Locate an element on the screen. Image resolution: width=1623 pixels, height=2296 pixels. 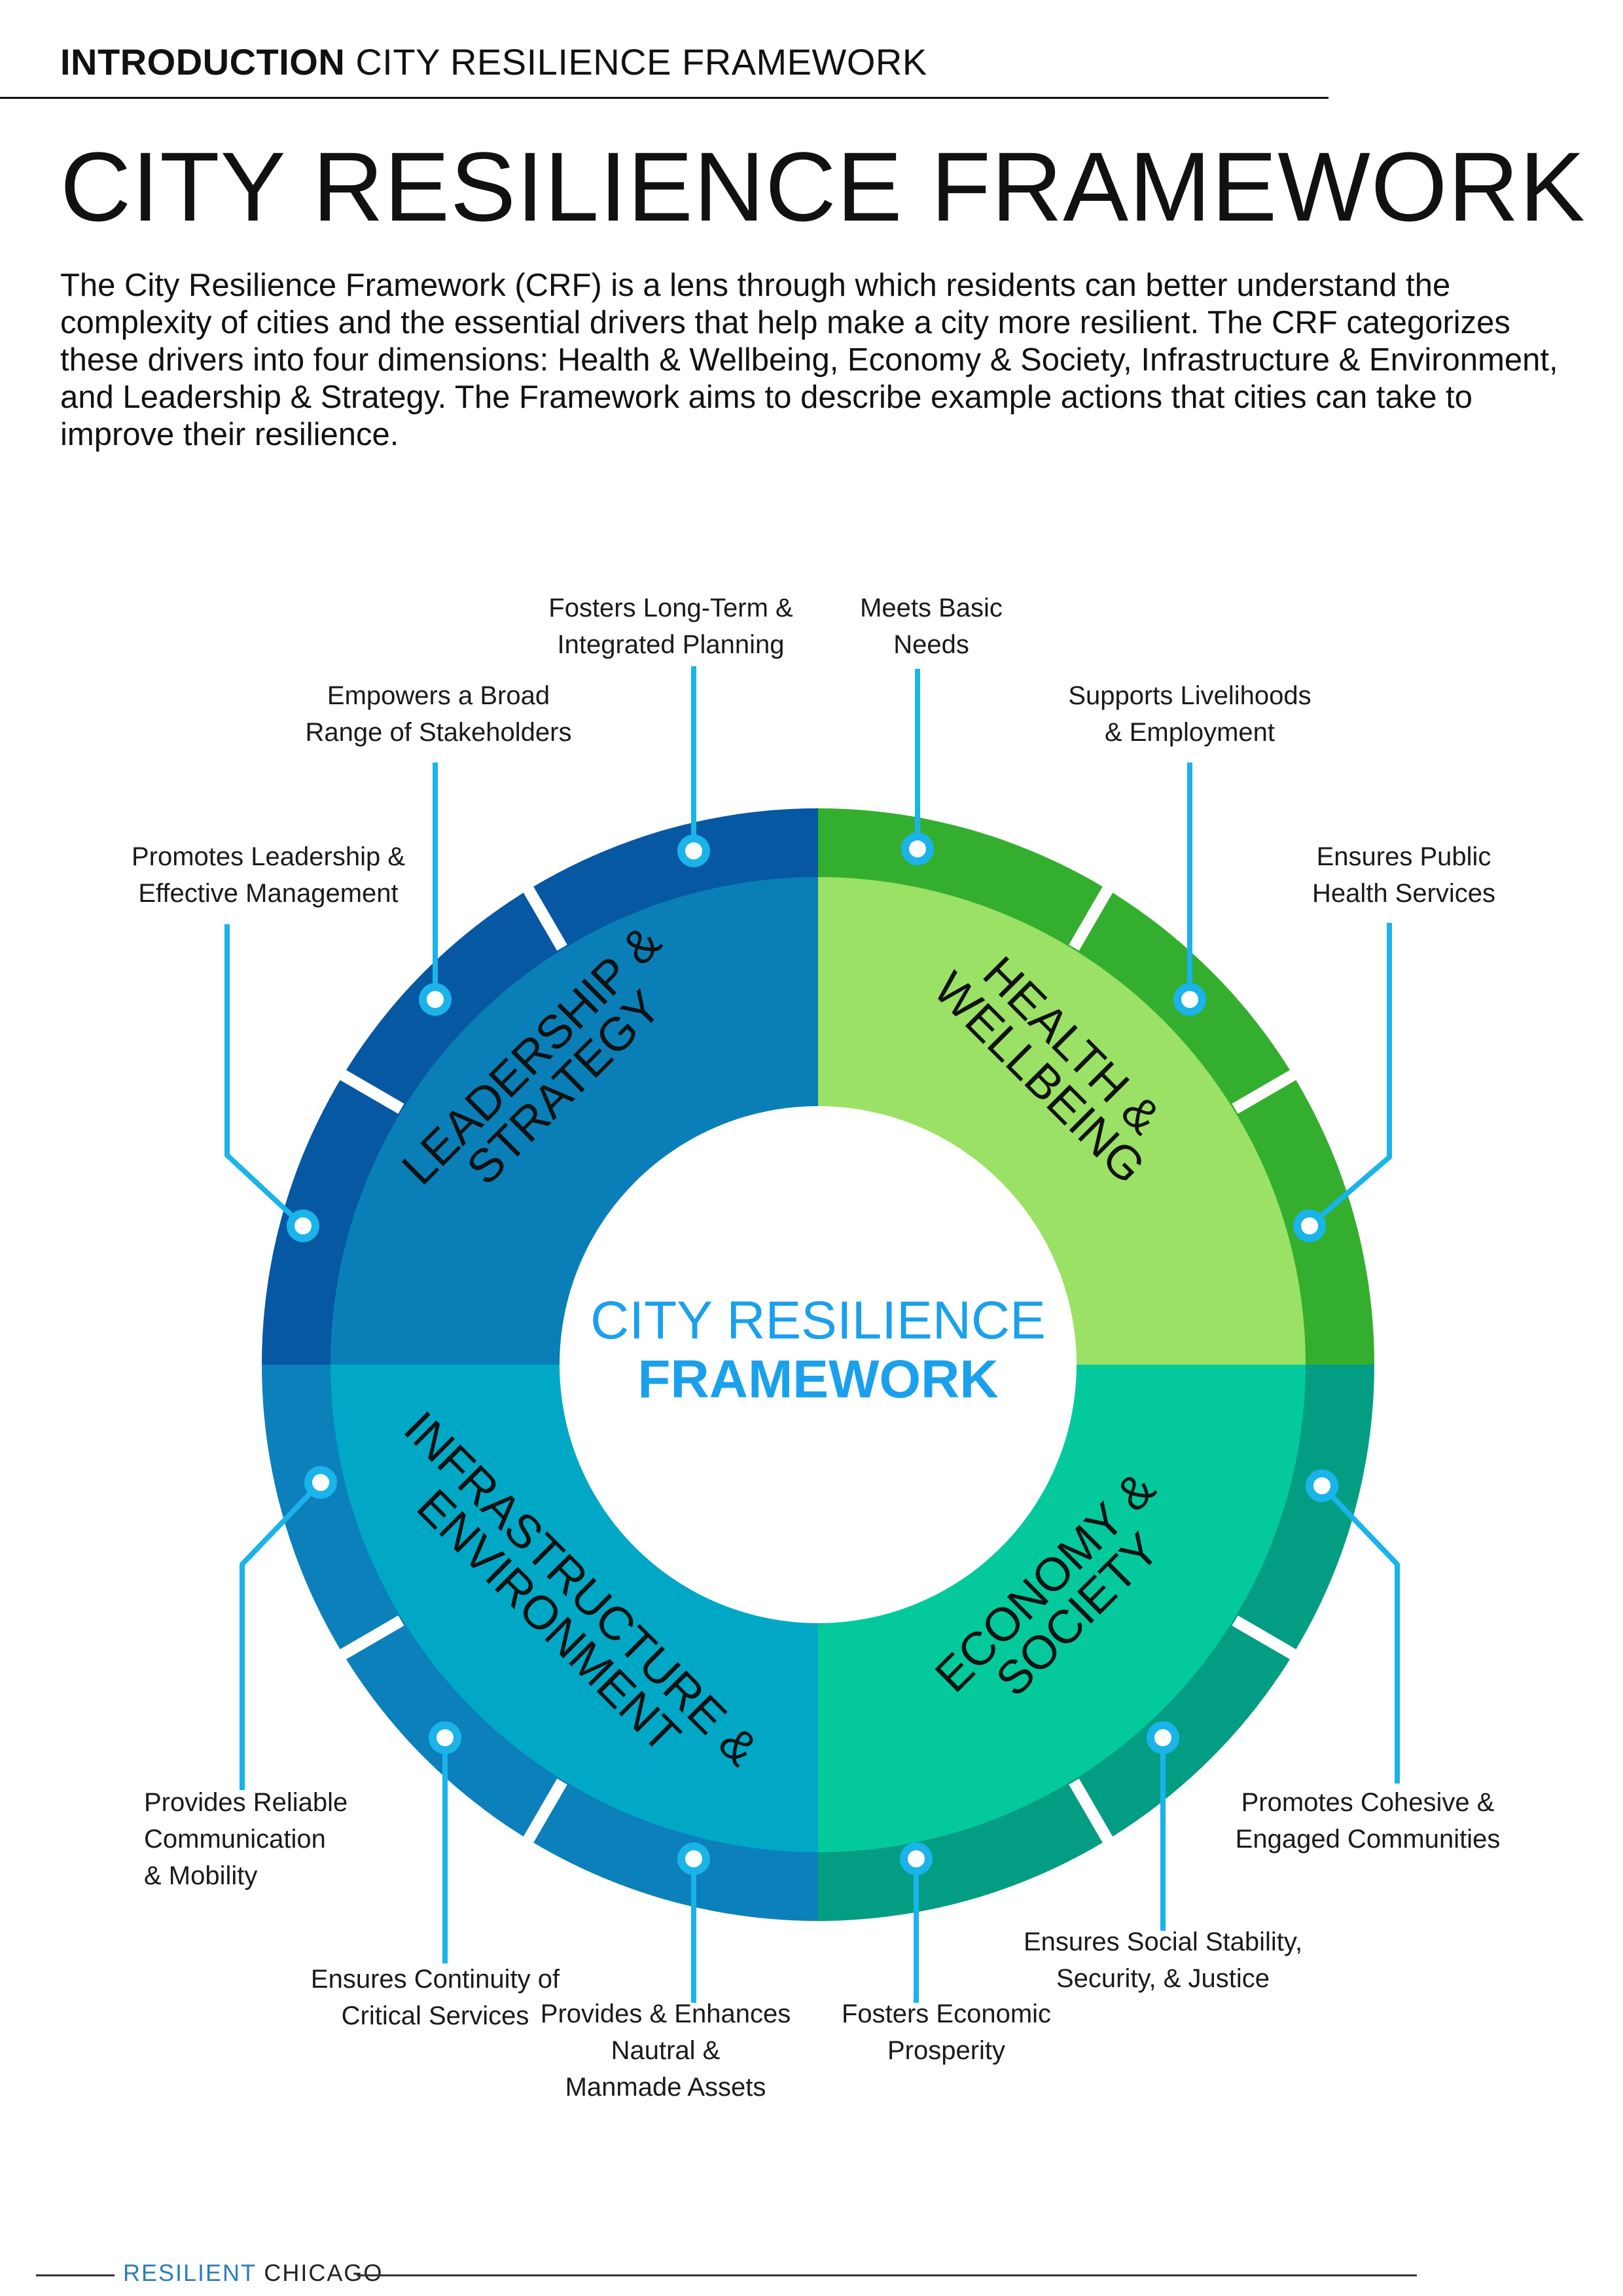
node-communication-mobility is located at coordinates (320, 1482).